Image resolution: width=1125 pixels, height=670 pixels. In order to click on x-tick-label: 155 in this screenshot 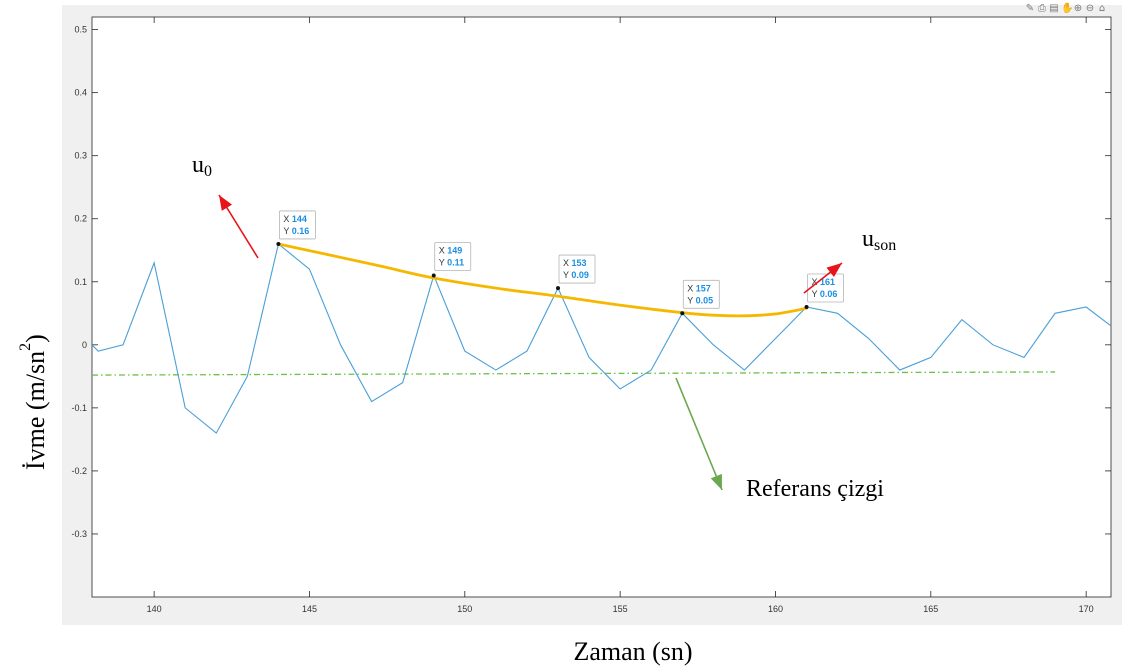, I will do `click(620, 609)`.